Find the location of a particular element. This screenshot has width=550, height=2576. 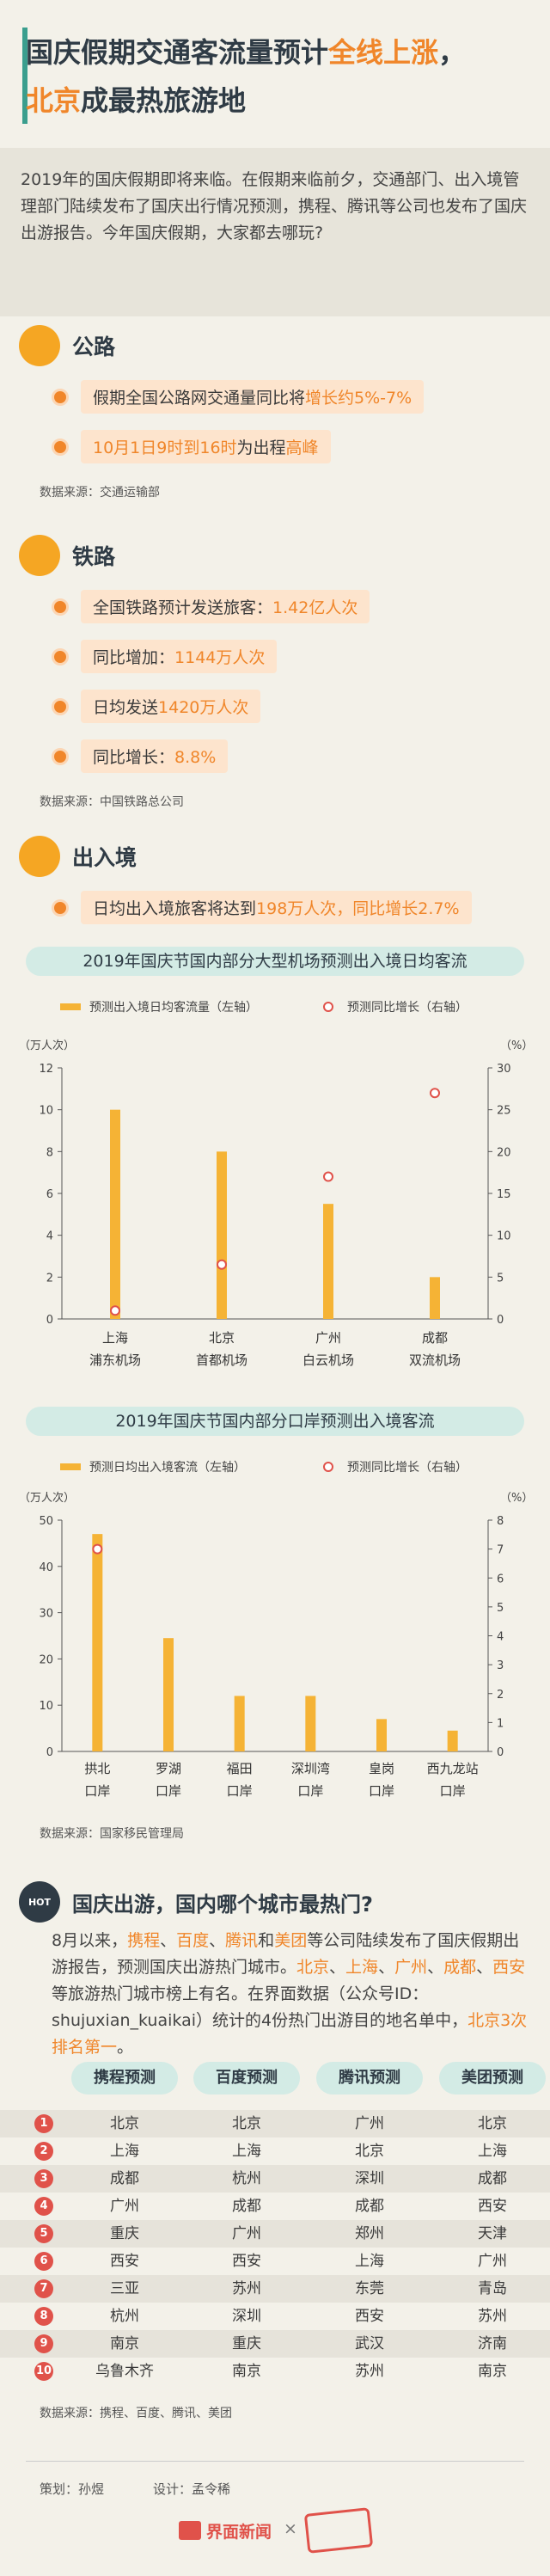

cell: 南京 is located at coordinates (124, 2343).